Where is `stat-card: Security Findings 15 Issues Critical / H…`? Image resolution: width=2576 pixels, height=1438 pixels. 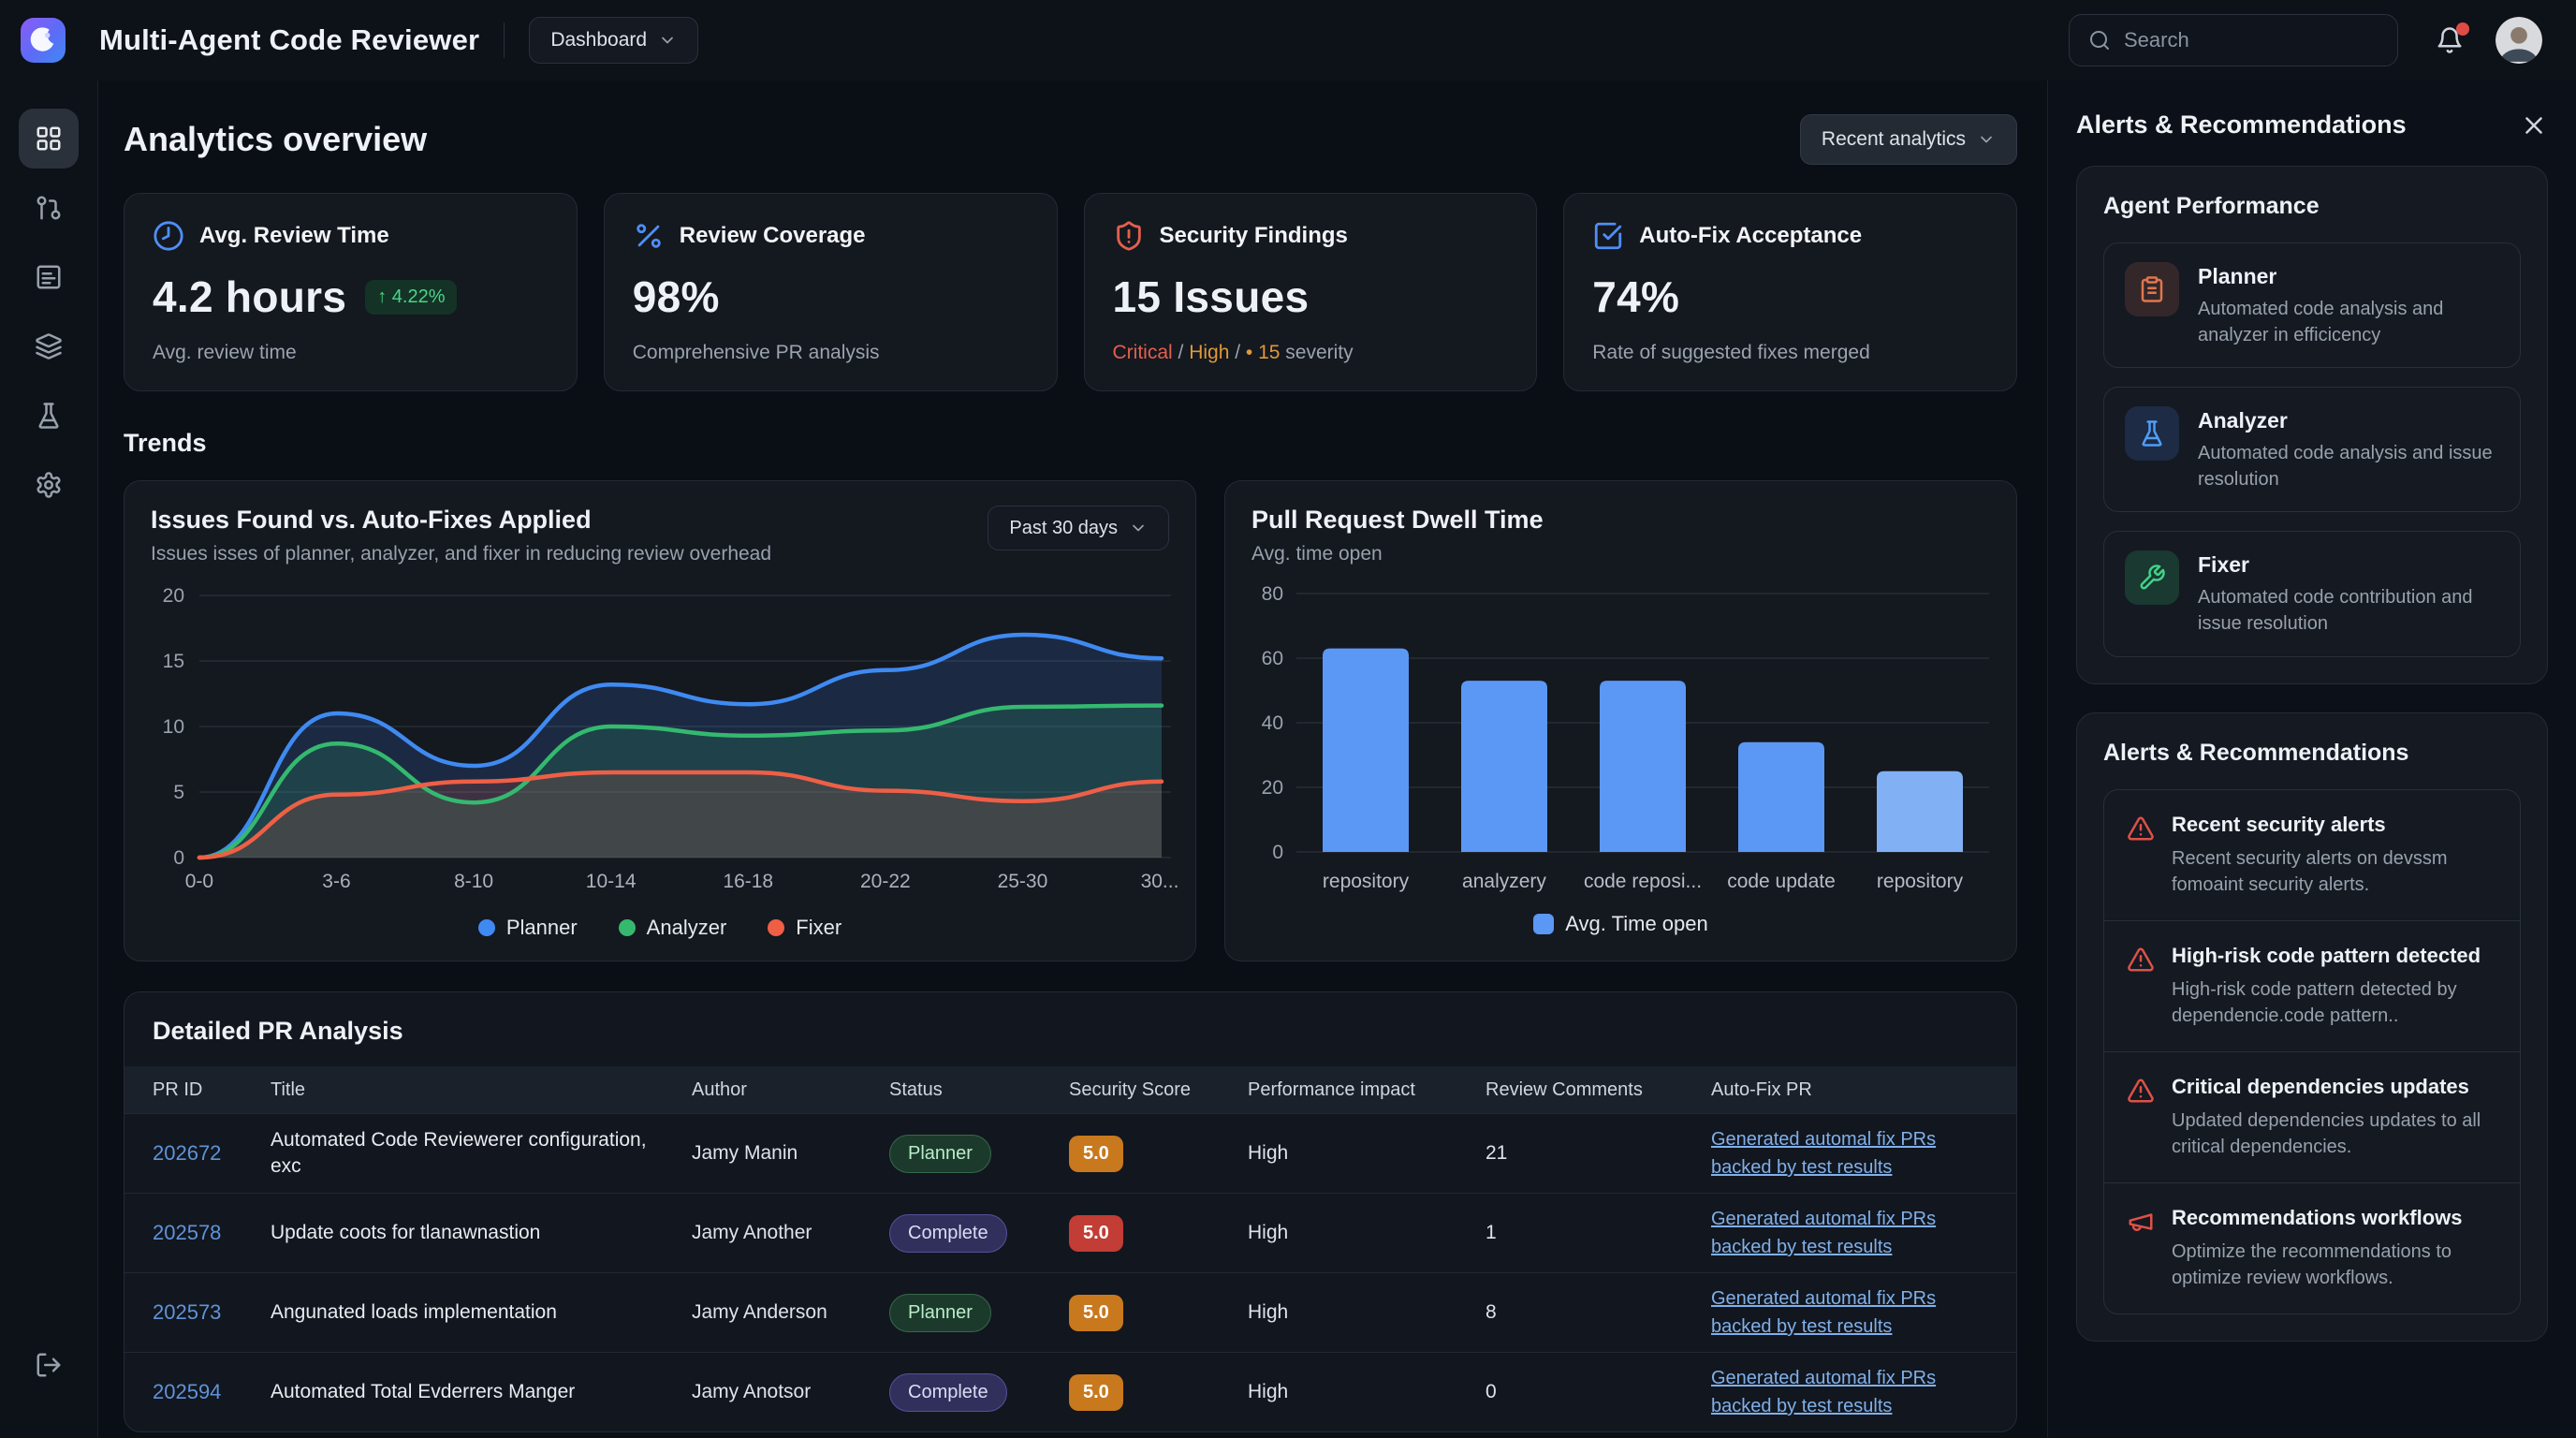
stat-card: Security Findings 15 Issues Critical / H… is located at coordinates (1310, 292).